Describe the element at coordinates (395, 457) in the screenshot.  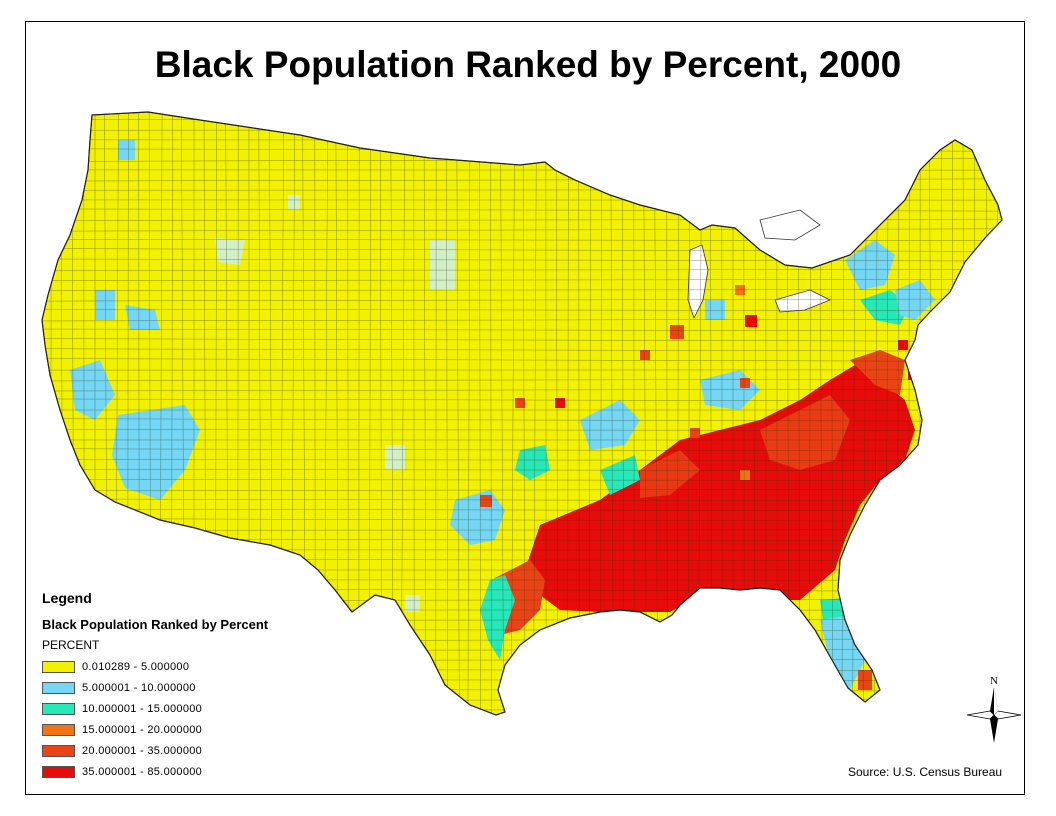
I see `patch-new-mexico` at that location.